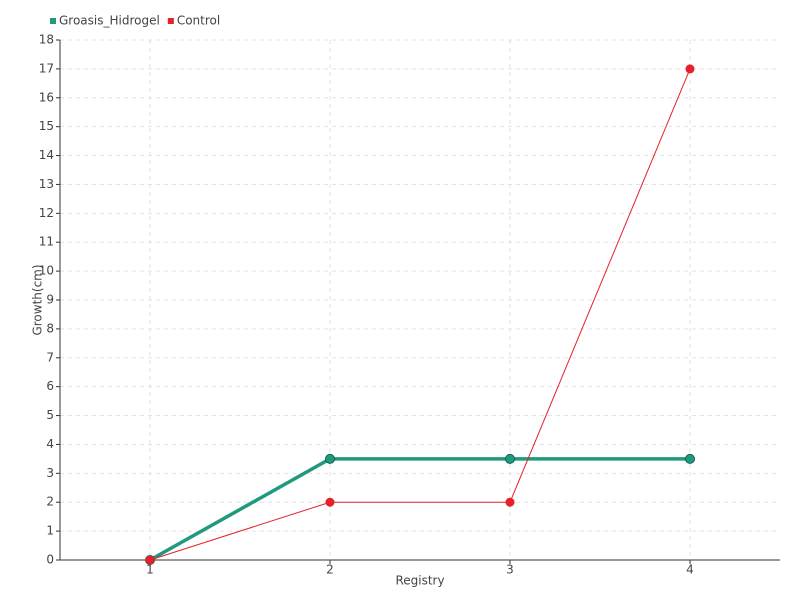  Describe the element at coordinates (46, 271) in the screenshot. I see `y-tick-label: 10` at that location.